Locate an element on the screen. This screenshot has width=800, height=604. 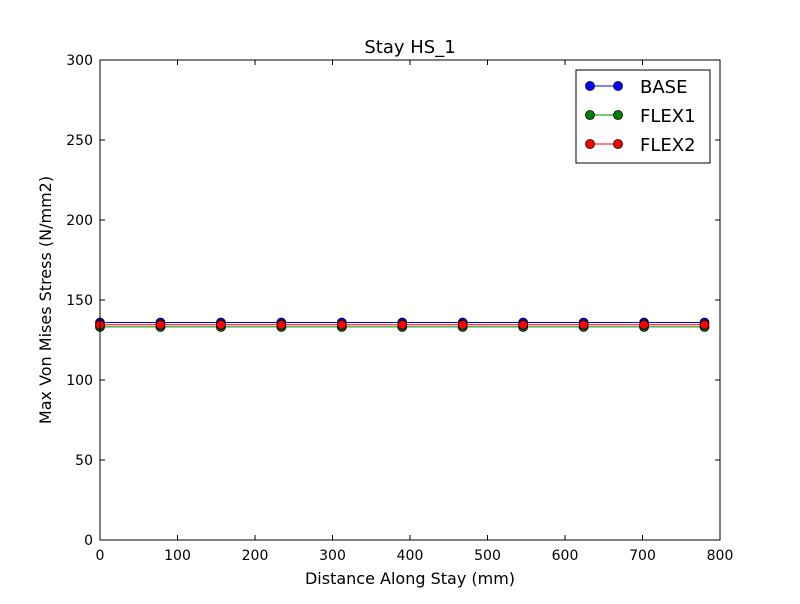
y-tick-label: 200 is located at coordinates (79, 221).